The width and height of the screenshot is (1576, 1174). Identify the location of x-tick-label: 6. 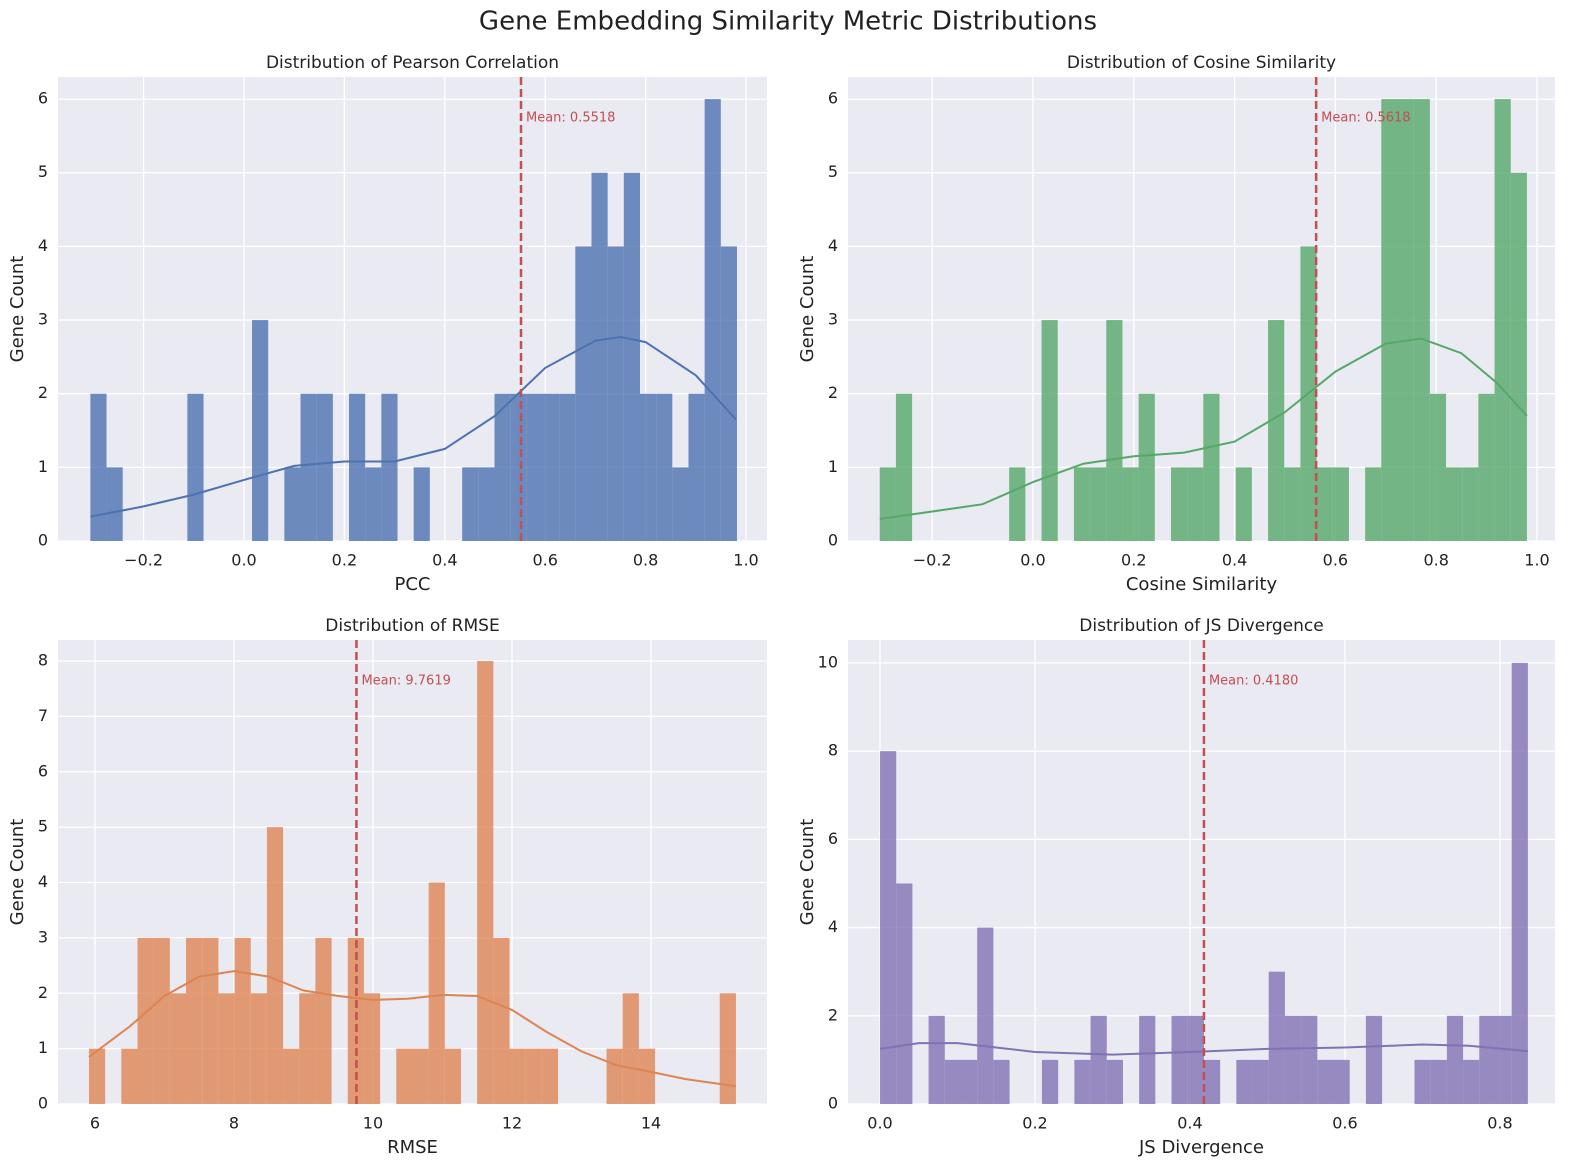
(95, 1123).